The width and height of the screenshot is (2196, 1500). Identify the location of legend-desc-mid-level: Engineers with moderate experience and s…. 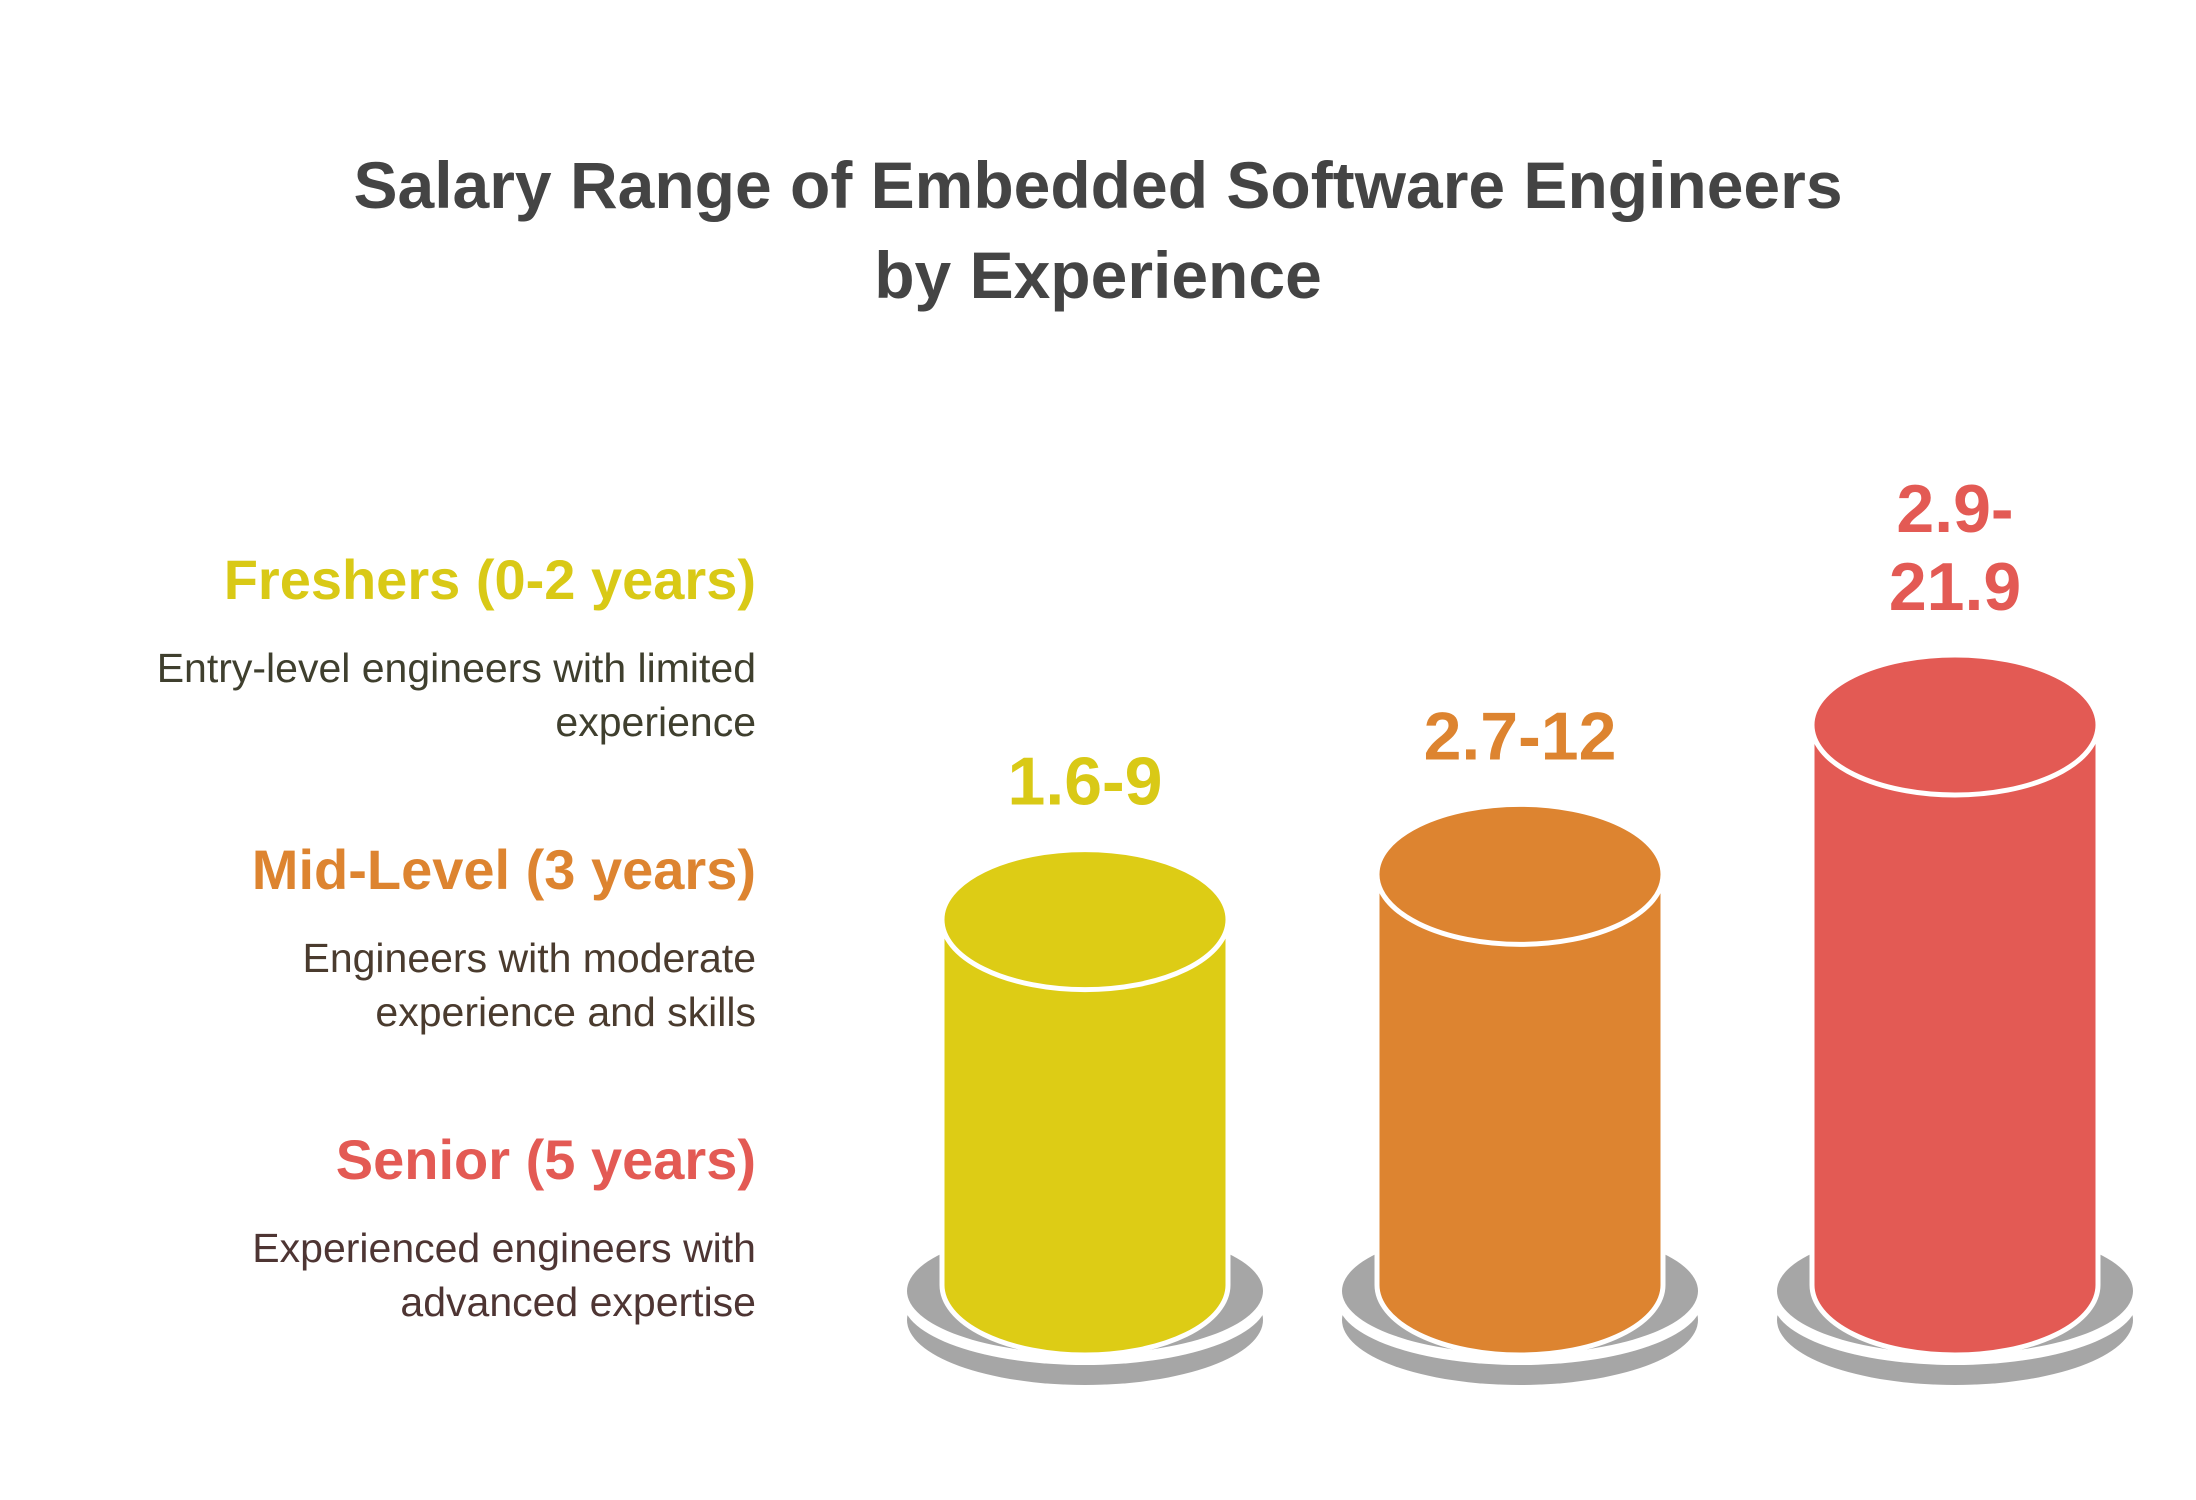
(378, 985).